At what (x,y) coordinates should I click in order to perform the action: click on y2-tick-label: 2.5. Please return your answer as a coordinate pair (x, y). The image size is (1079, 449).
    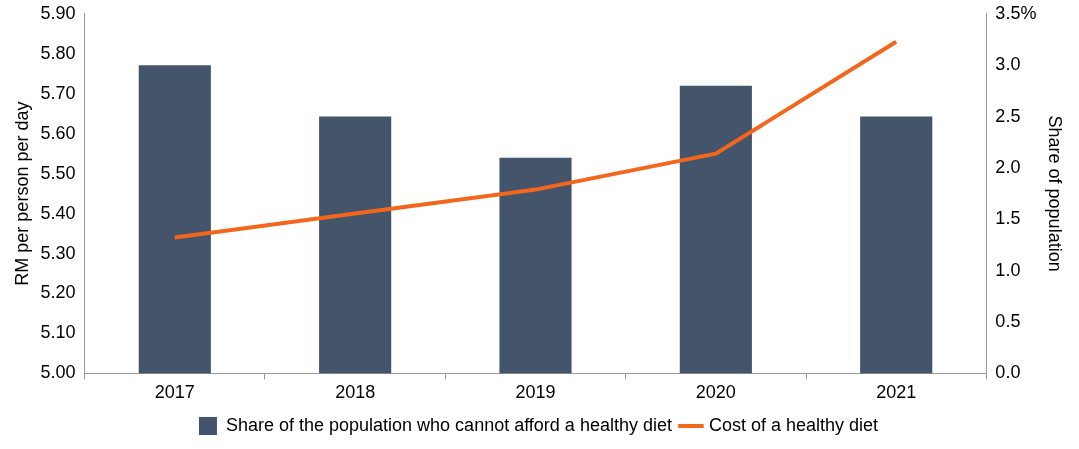
    Looking at the image, I should click on (1008, 115).